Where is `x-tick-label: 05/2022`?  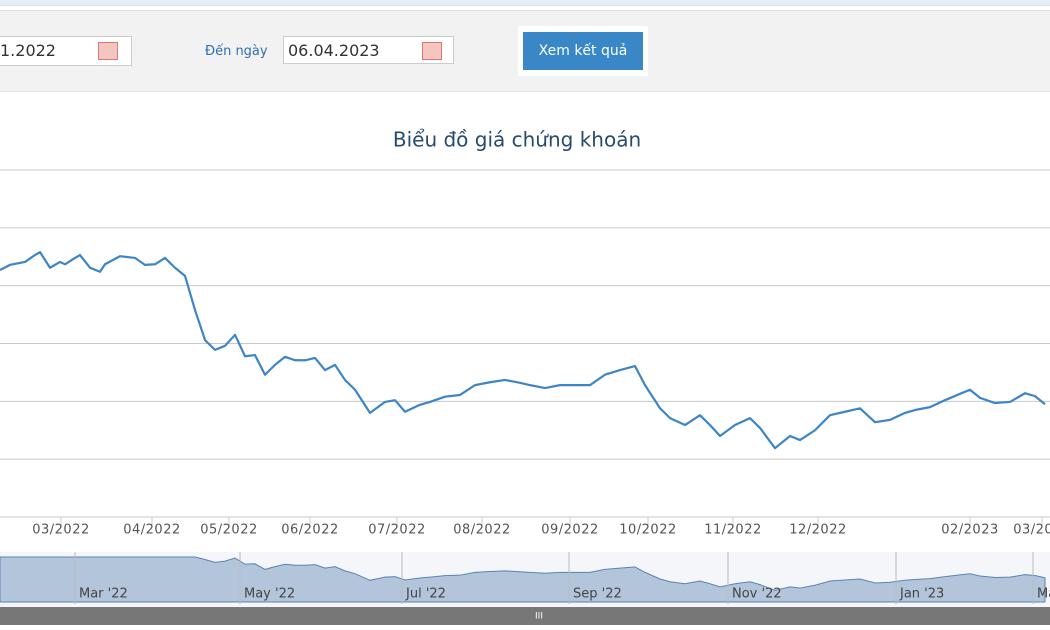
x-tick-label: 05/2022 is located at coordinates (229, 530).